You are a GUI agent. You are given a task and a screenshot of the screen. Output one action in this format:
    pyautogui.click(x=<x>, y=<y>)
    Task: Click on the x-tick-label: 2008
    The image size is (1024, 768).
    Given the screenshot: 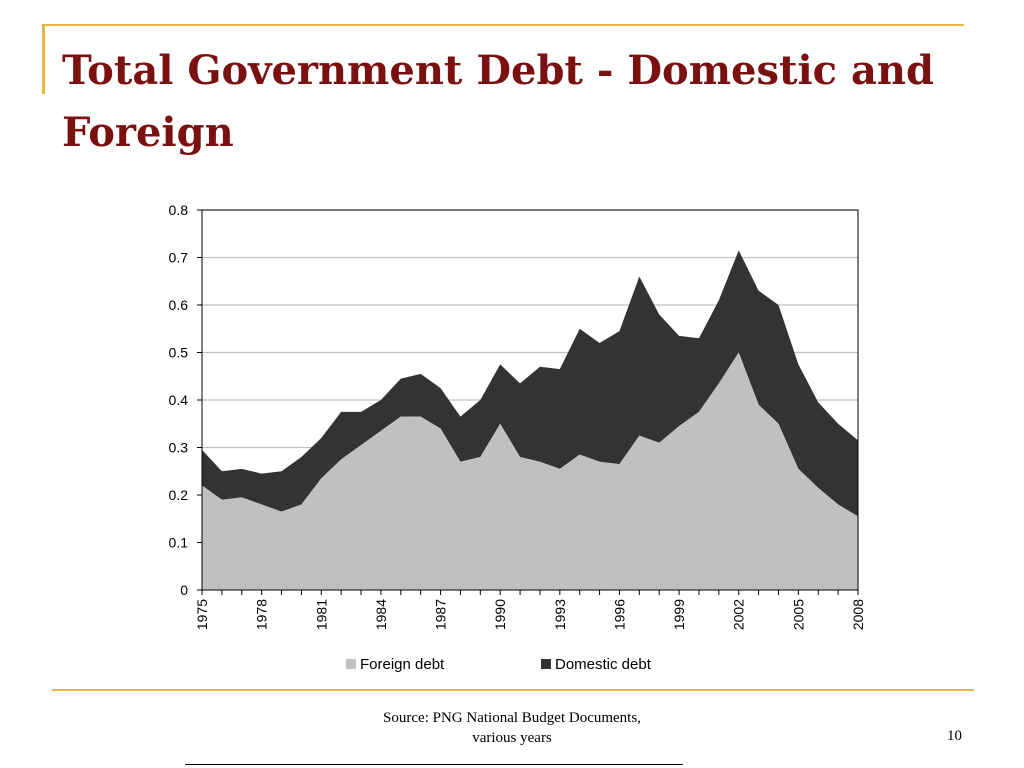 What is the action you would take?
    pyautogui.click(x=858, y=614)
    